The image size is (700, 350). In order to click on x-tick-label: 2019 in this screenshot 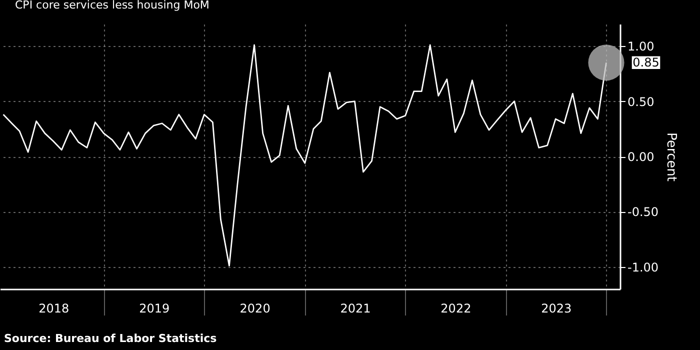, I will do `click(154, 309)`.